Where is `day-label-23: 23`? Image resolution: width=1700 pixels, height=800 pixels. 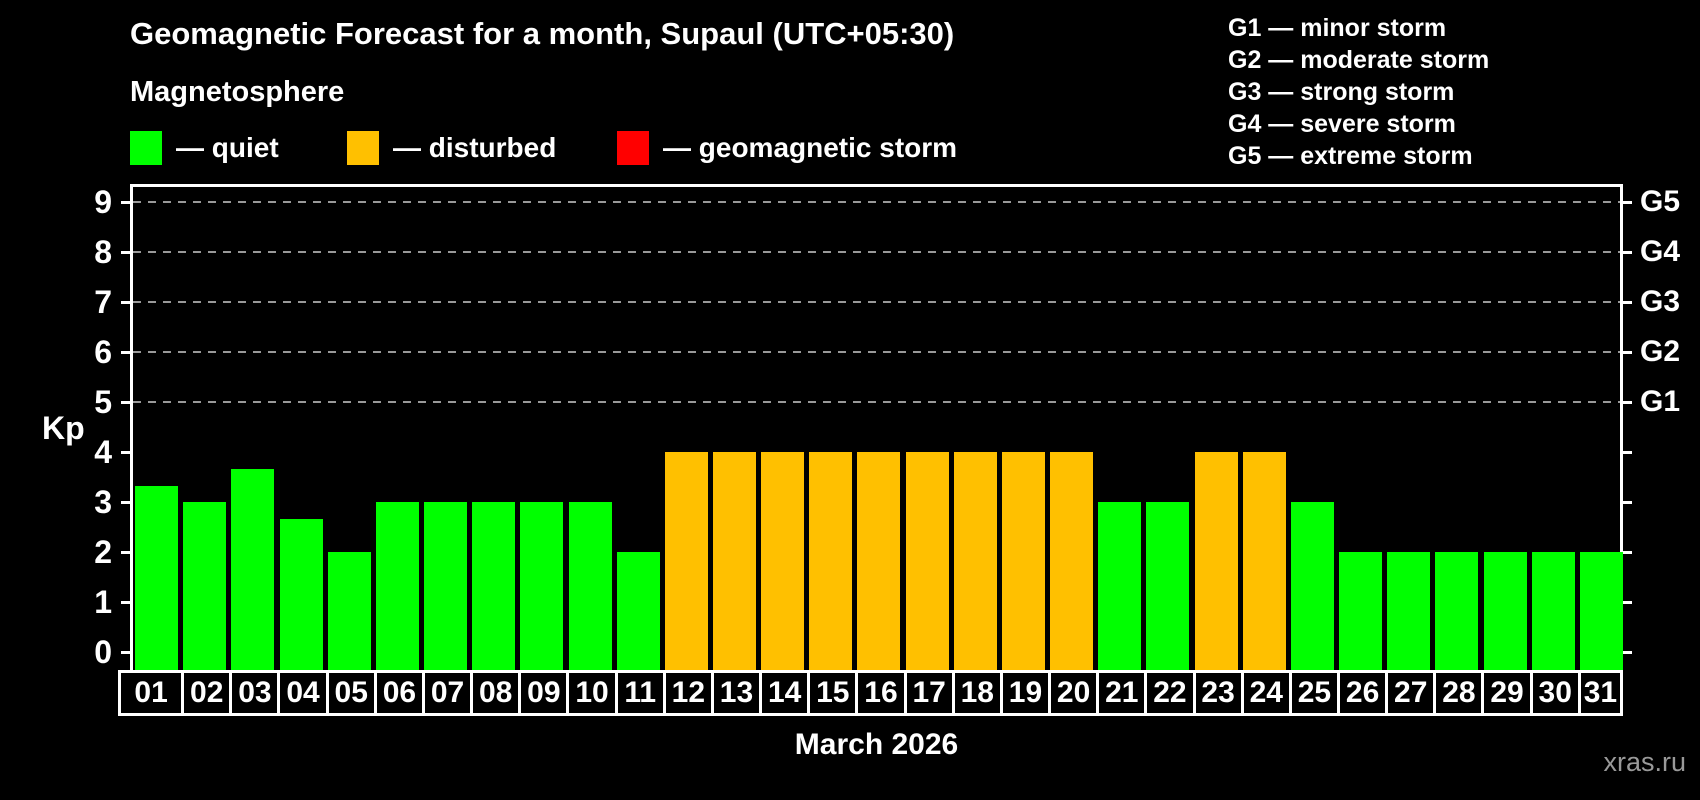
day-label-23: 23 is located at coordinates (1218, 692).